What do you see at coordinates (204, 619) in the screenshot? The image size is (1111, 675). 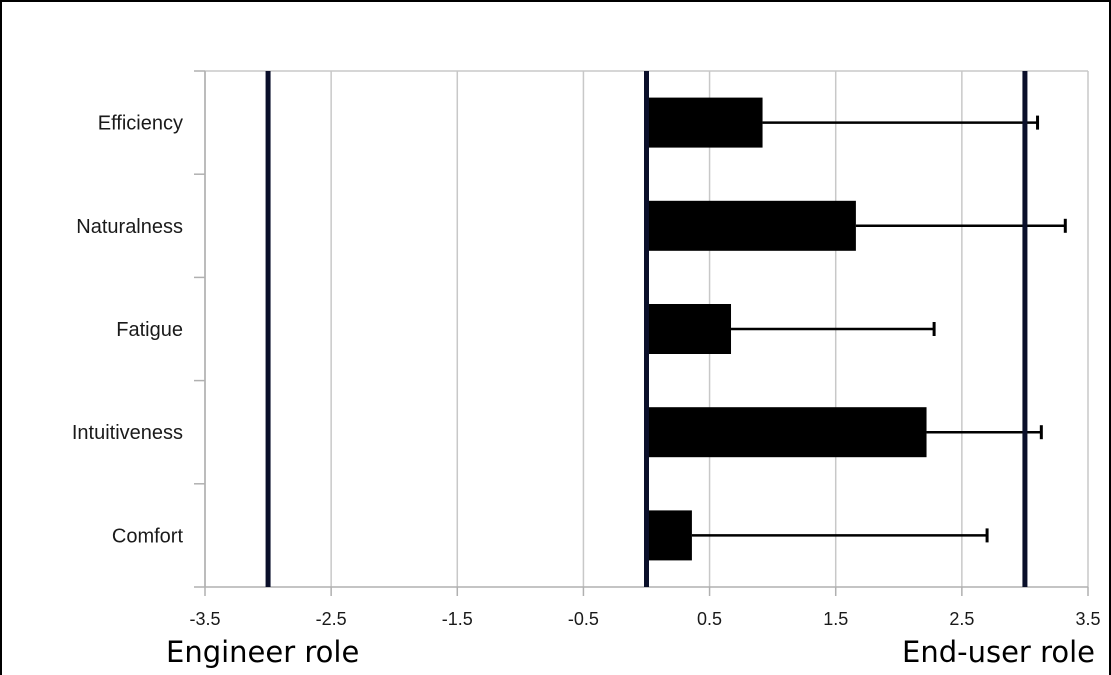 I see `x-tick-label-0: -3.5` at bounding box center [204, 619].